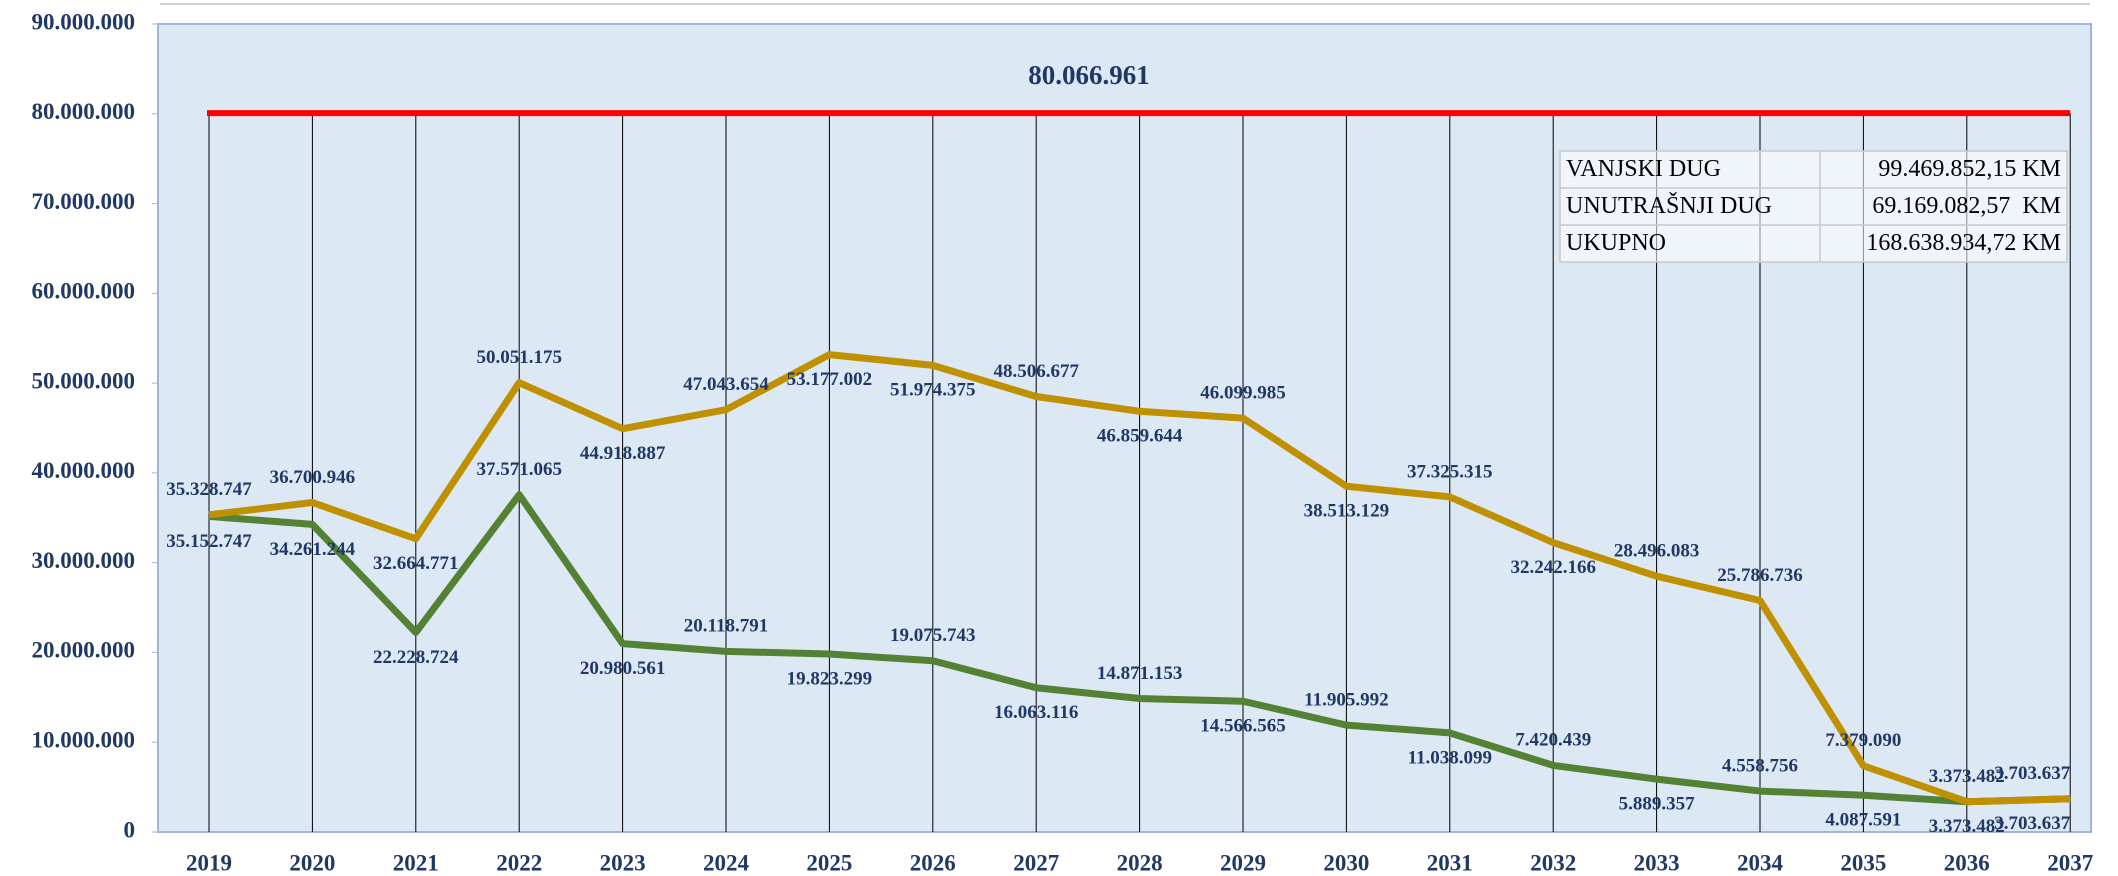 The height and width of the screenshot is (876, 2118). I want to click on table-cell: 168.638.934,72 KM, so click(1963, 243).